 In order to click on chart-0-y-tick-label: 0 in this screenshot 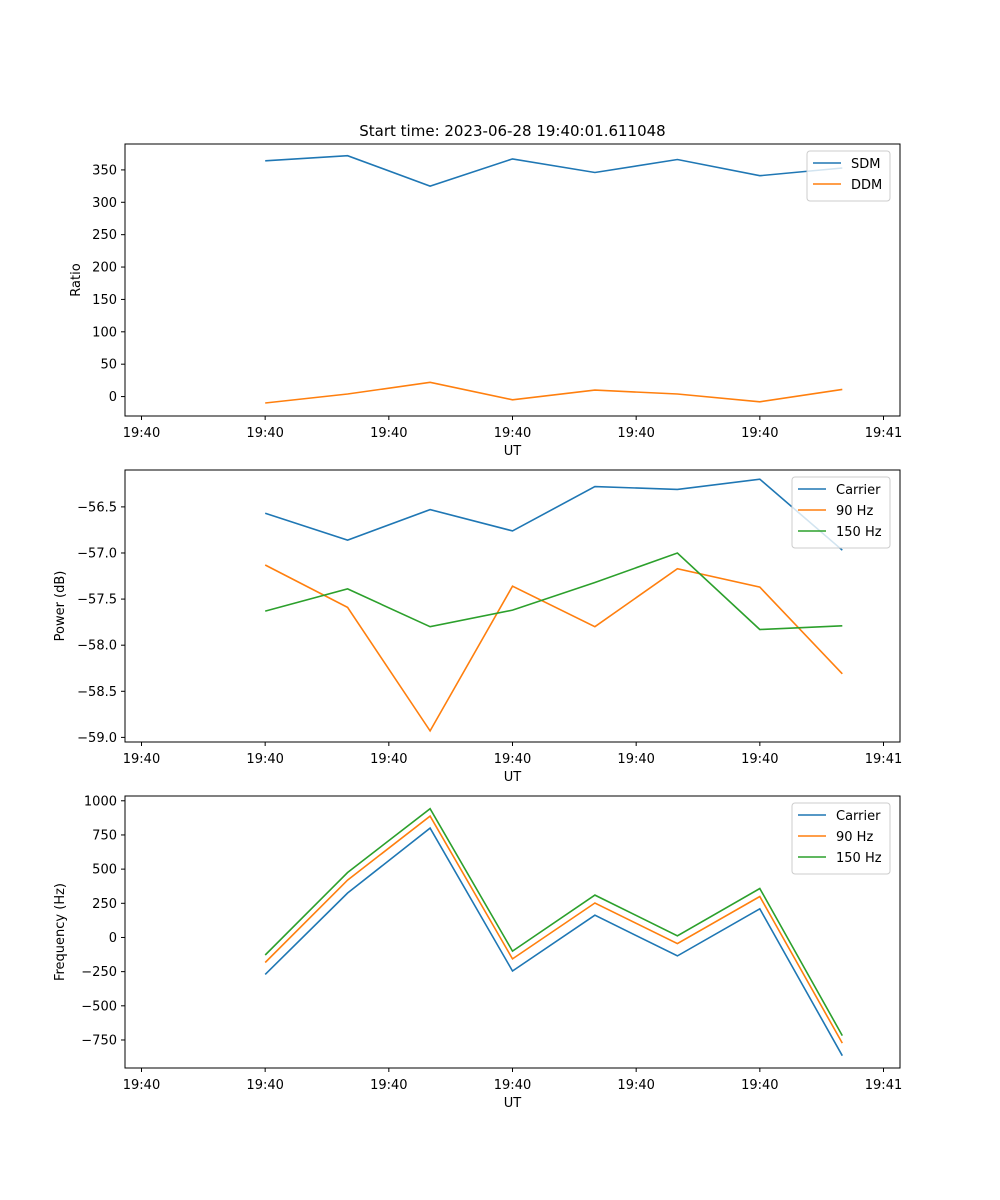, I will do `click(113, 397)`.